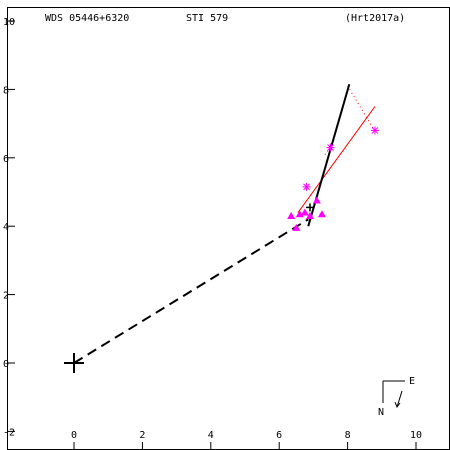 The height and width of the screenshot is (450, 450). Describe the element at coordinates (348, 435) in the screenshot. I see `x-tick-label: 8` at that location.